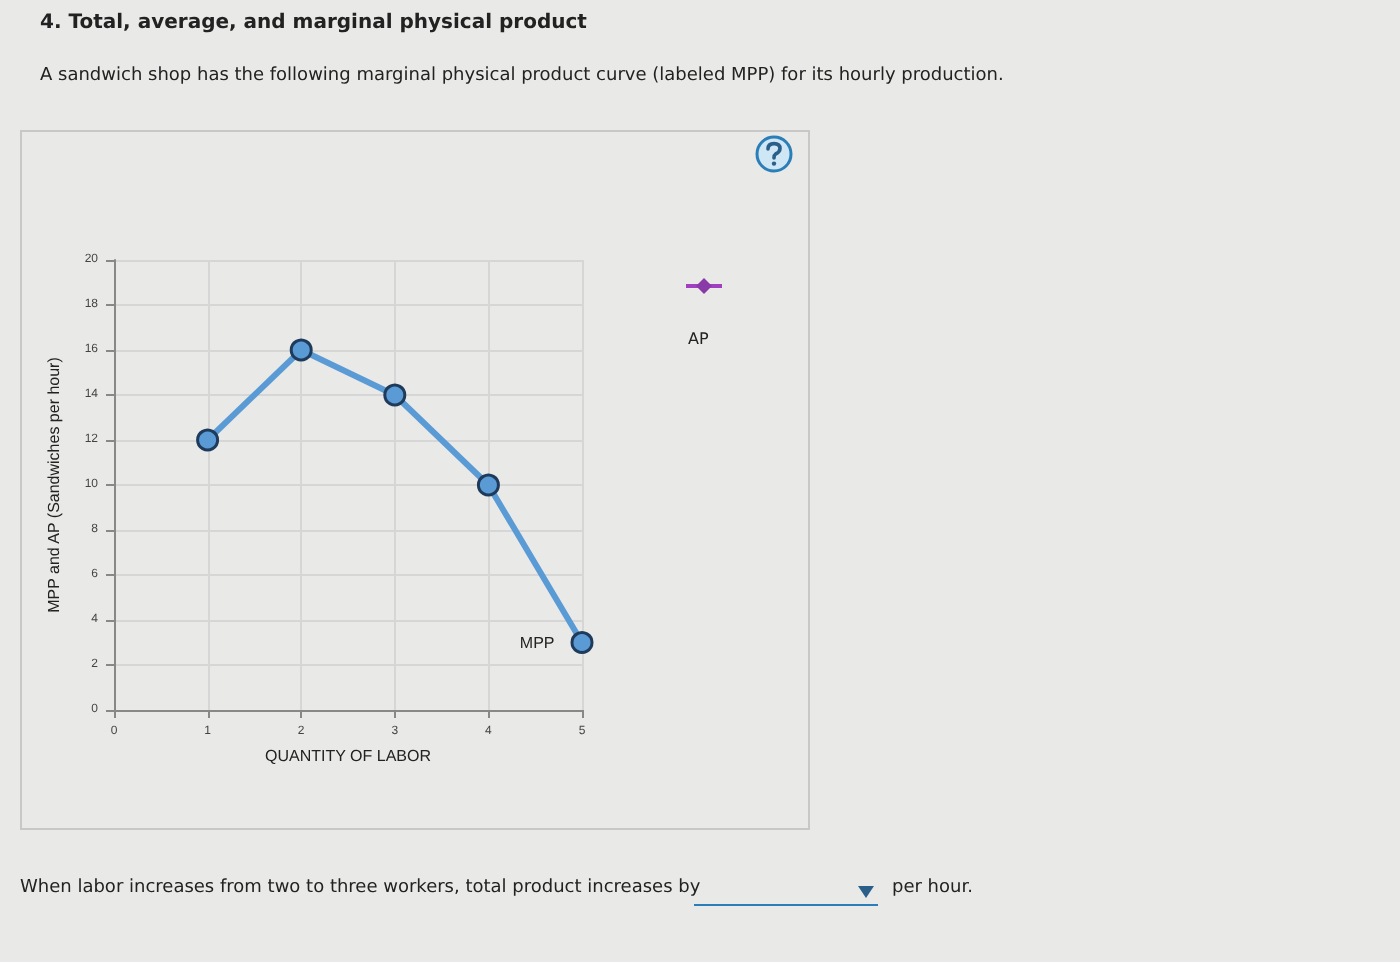  Describe the element at coordinates (54, 484) in the screenshot. I see `y-axis-title: MPP and AP (Sandwiches per hour)` at that location.